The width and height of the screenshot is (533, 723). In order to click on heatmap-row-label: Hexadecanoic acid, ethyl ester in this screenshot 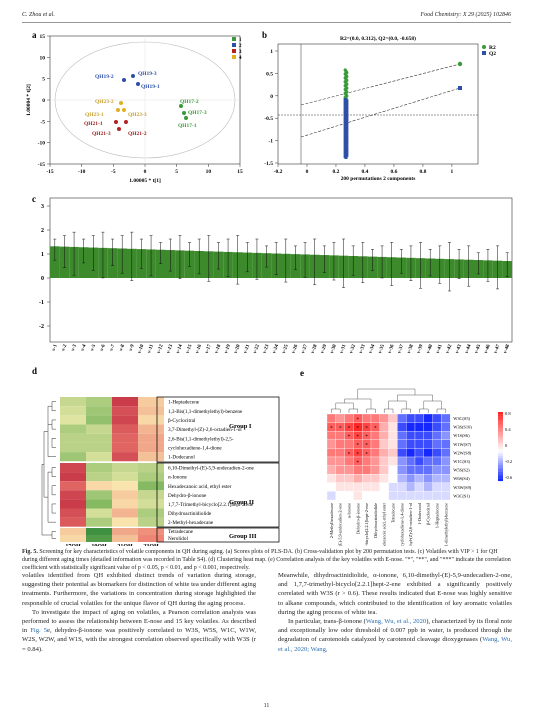, I will do `click(200, 487)`.